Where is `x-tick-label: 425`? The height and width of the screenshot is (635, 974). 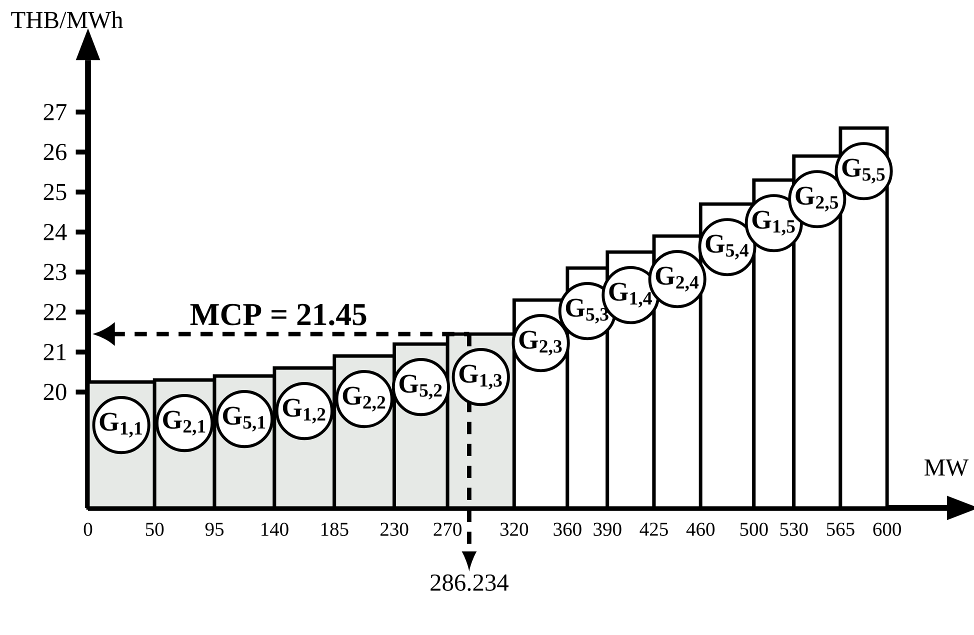 x-tick-label: 425 is located at coordinates (654, 529).